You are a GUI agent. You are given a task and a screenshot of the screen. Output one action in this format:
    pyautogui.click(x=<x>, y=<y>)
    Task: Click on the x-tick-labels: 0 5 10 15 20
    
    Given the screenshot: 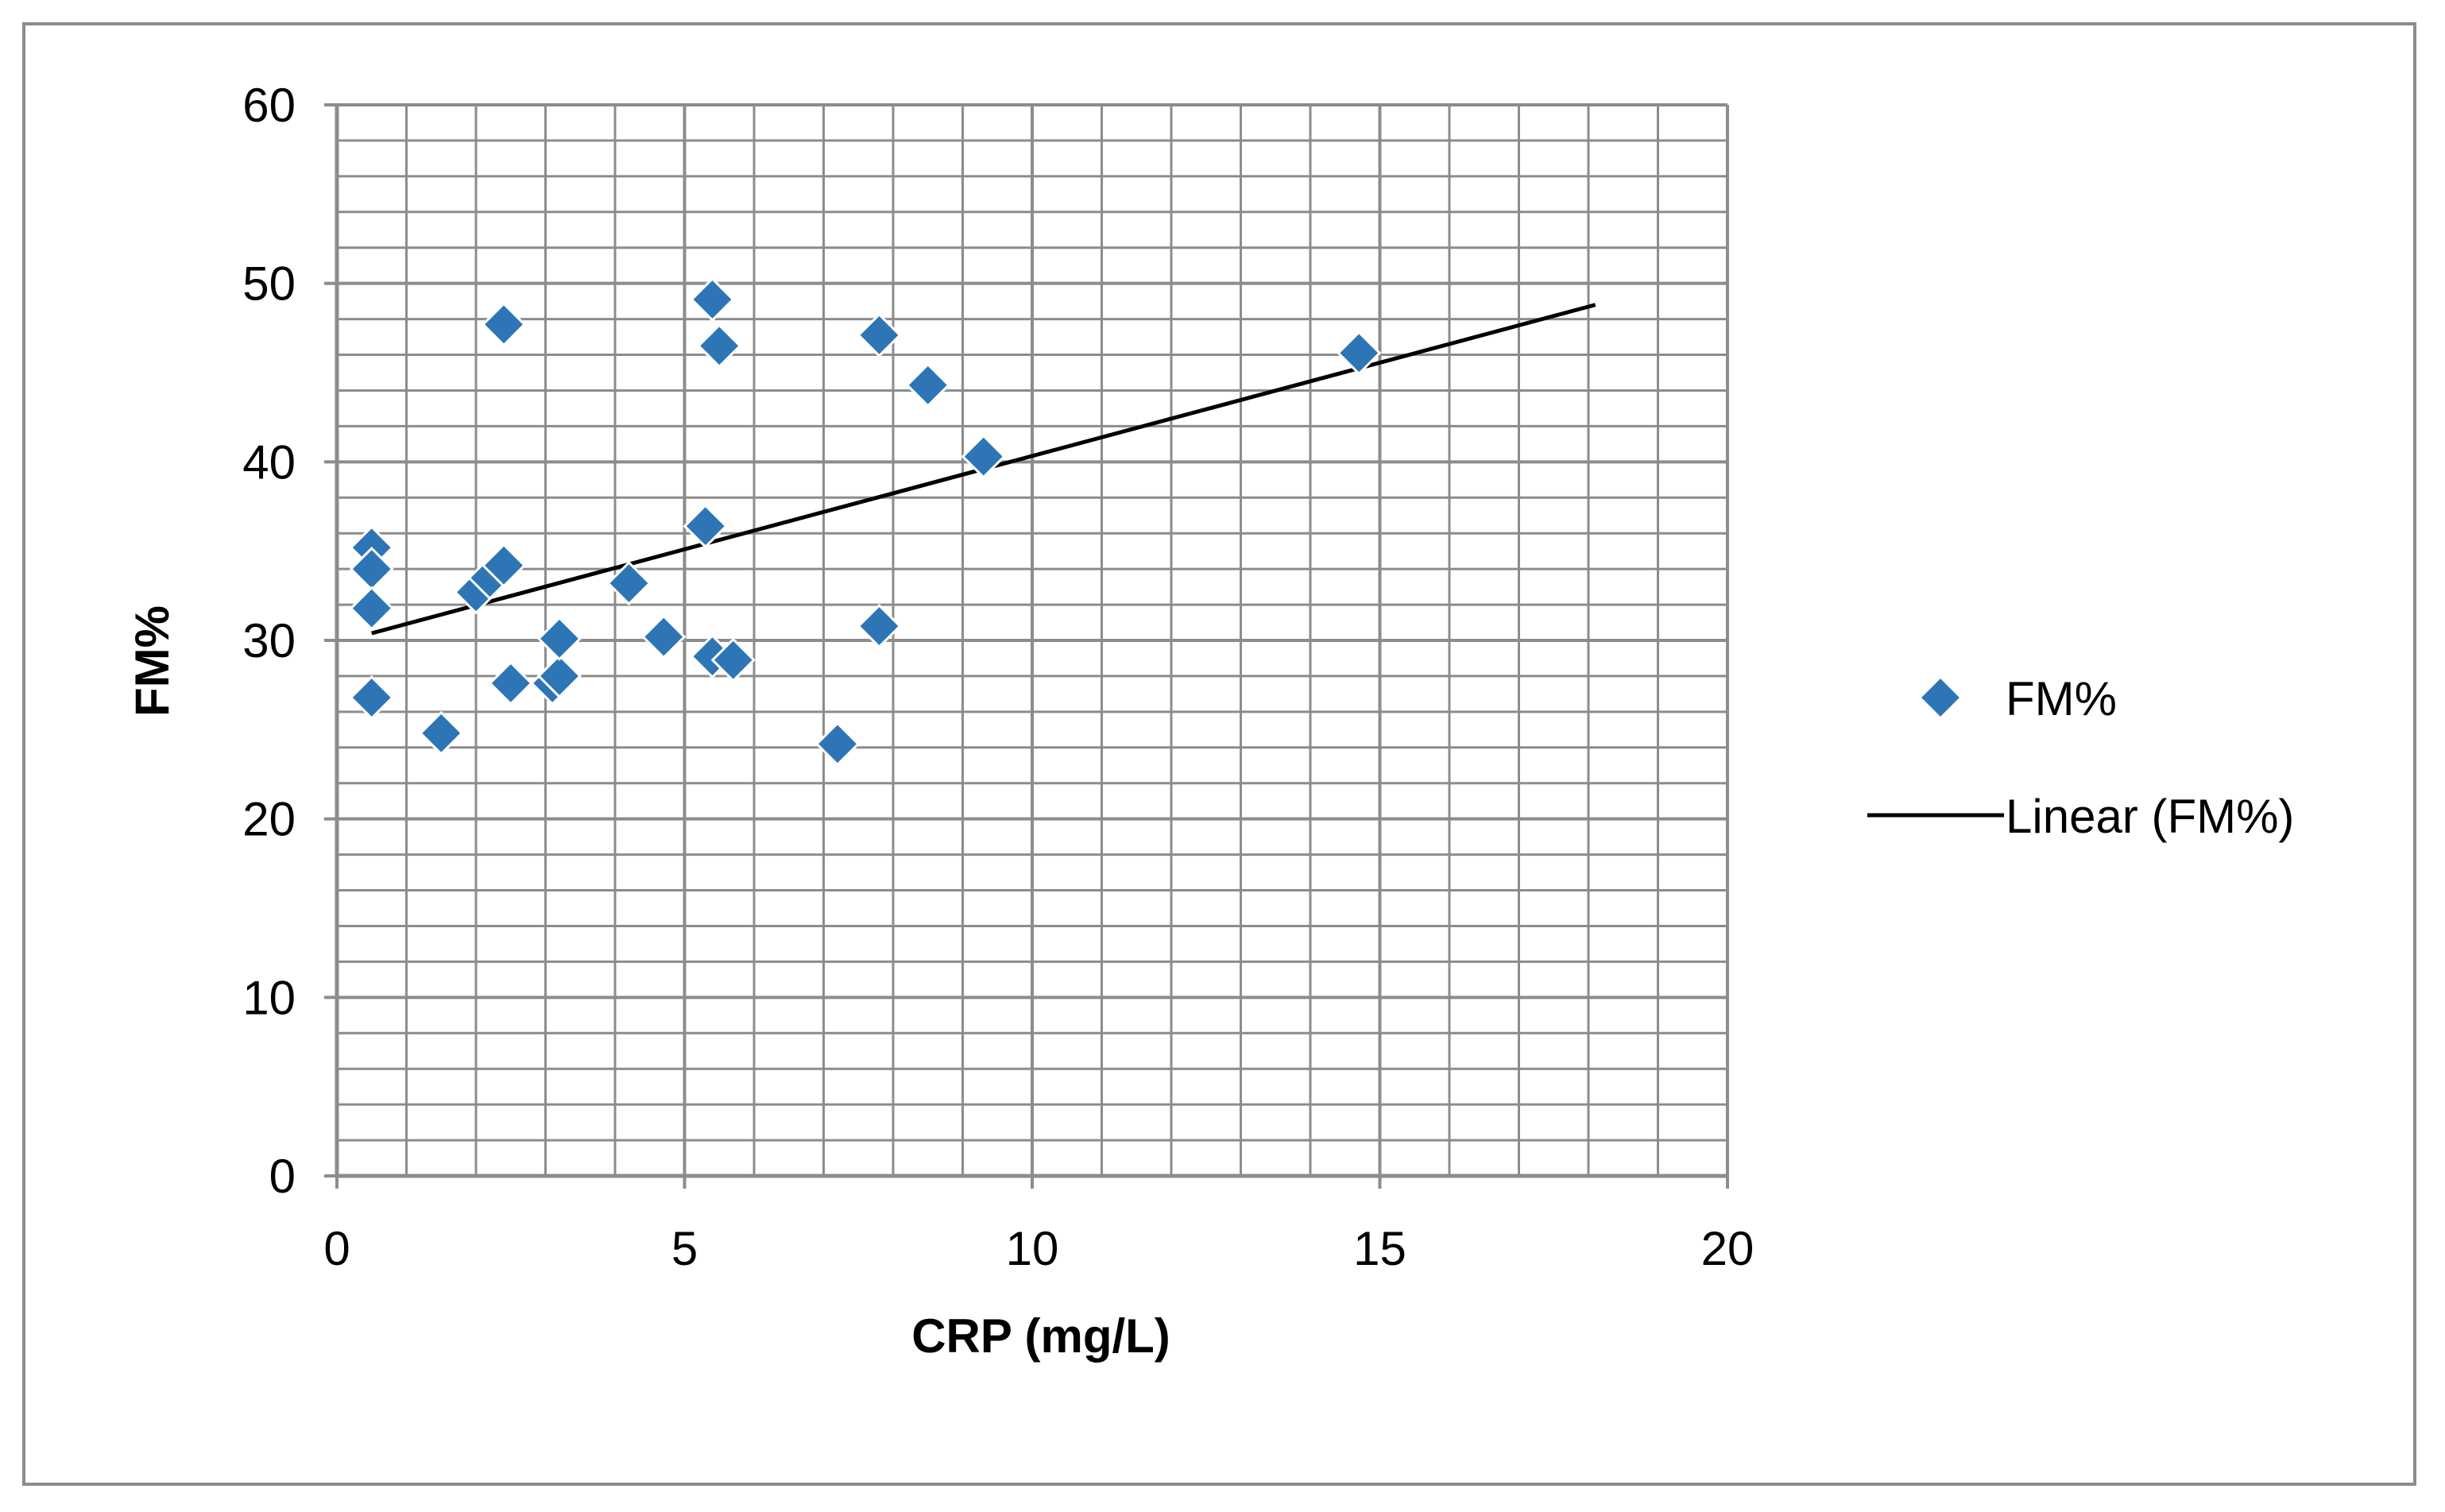 What is the action you would take?
    pyautogui.click(x=1038, y=1248)
    